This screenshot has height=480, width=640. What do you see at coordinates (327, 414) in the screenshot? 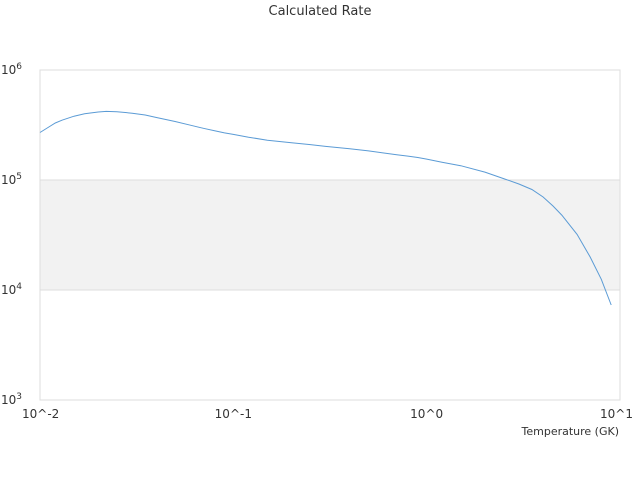
I see `x-axis-ticks: 10^-2 10^-1 10^0 10^1` at bounding box center [327, 414].